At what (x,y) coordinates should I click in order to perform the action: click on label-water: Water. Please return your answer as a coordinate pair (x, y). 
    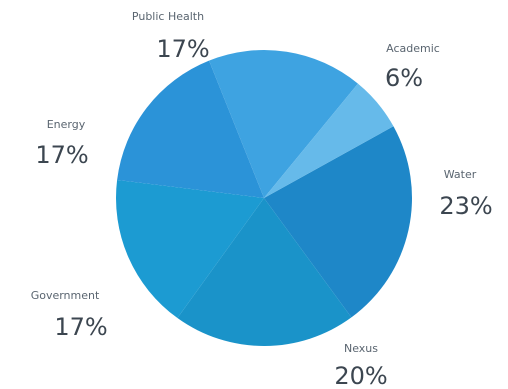
    Looking at the image, I should click on (460, 174).